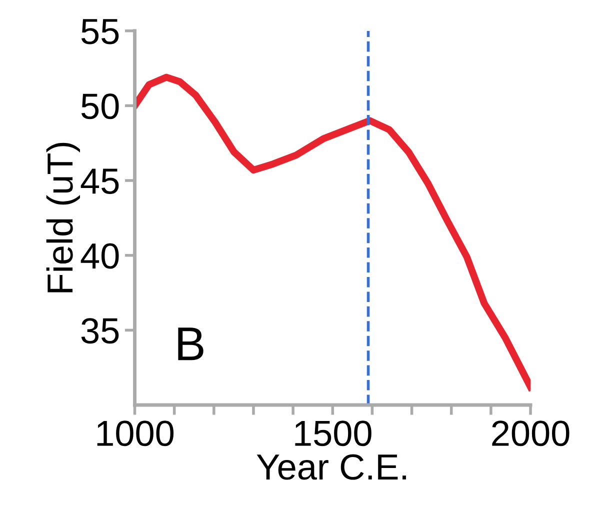  I want to click on y-tick-label: 35, so click(100, 331).